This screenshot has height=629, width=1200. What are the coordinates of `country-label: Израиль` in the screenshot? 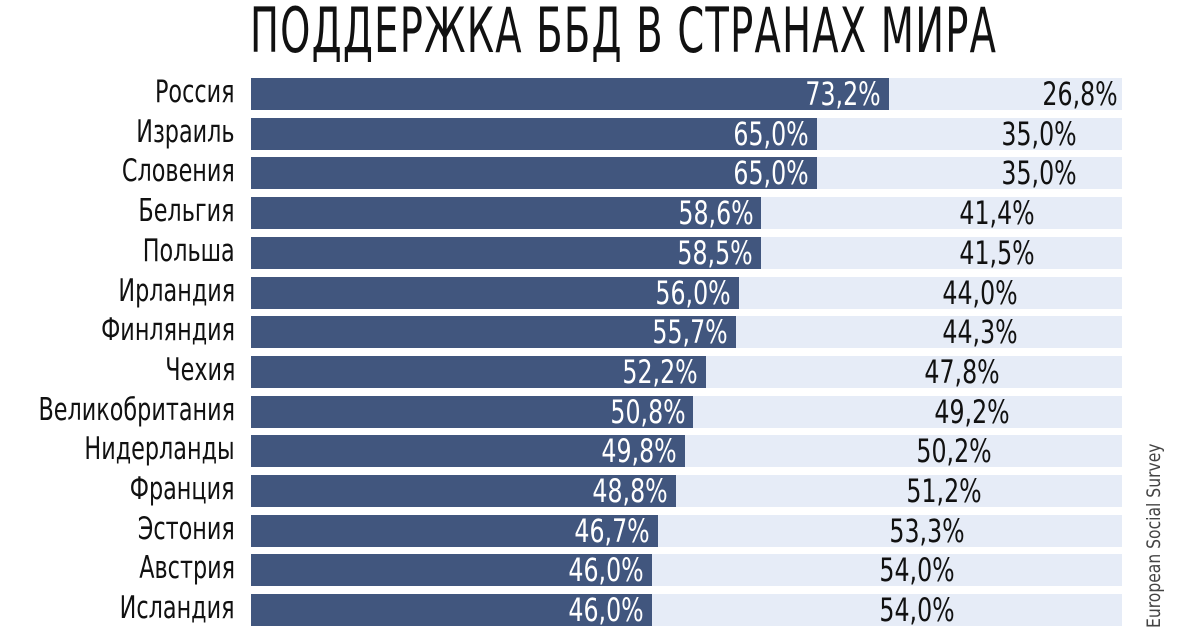 It's located at (185, 131).